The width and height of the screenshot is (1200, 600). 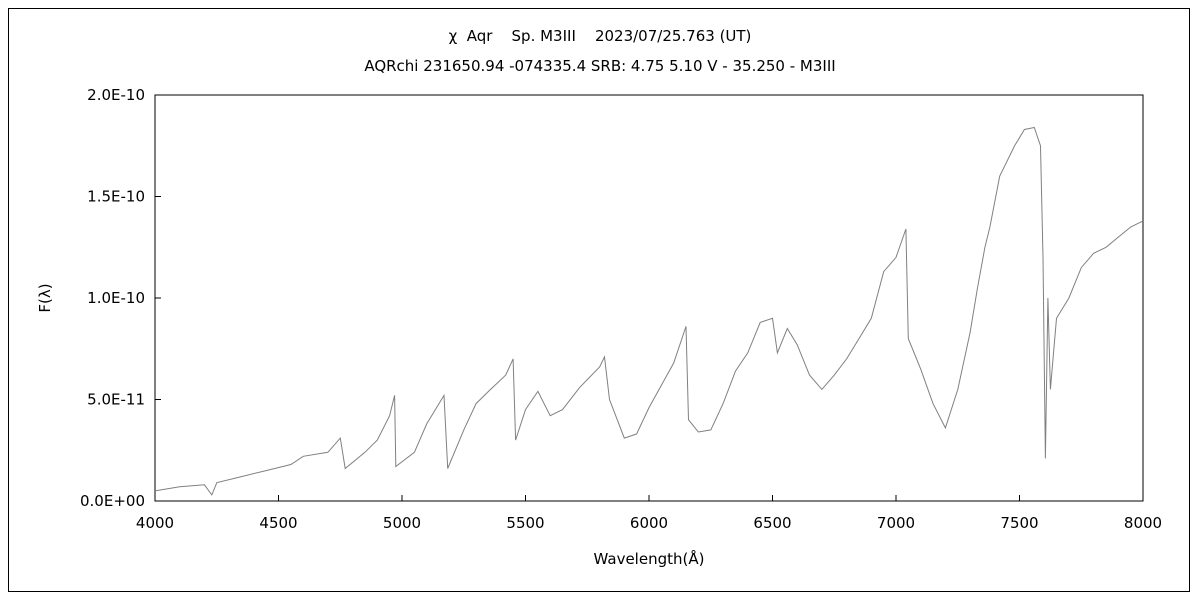 I want to click on y-axis-label: F(λ), so click(x=45, y=297).